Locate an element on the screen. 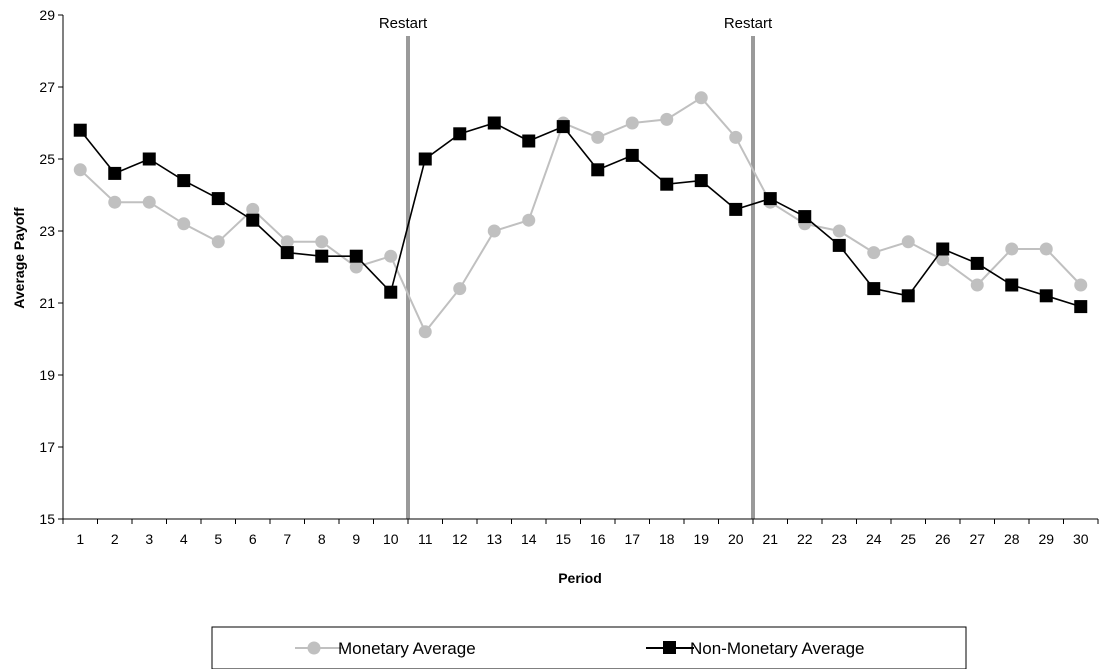 The height and width of the screenshot is (669, 1111). x-tick-label: 11 is located at coordinates (425, 539).